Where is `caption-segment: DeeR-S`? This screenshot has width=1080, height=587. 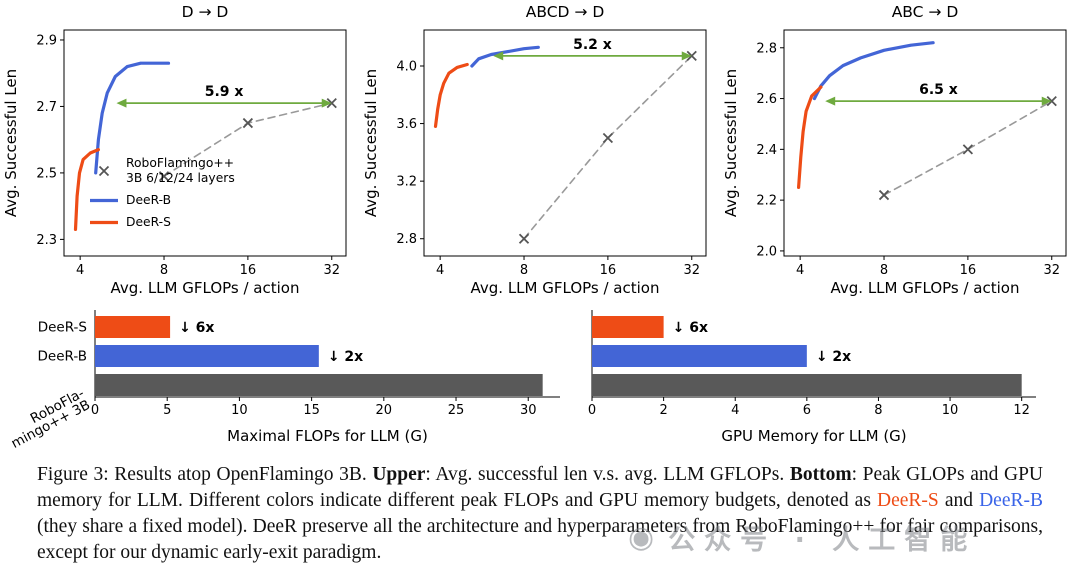 caption-segment: DeeR-S is located at coordinates (908, 500).